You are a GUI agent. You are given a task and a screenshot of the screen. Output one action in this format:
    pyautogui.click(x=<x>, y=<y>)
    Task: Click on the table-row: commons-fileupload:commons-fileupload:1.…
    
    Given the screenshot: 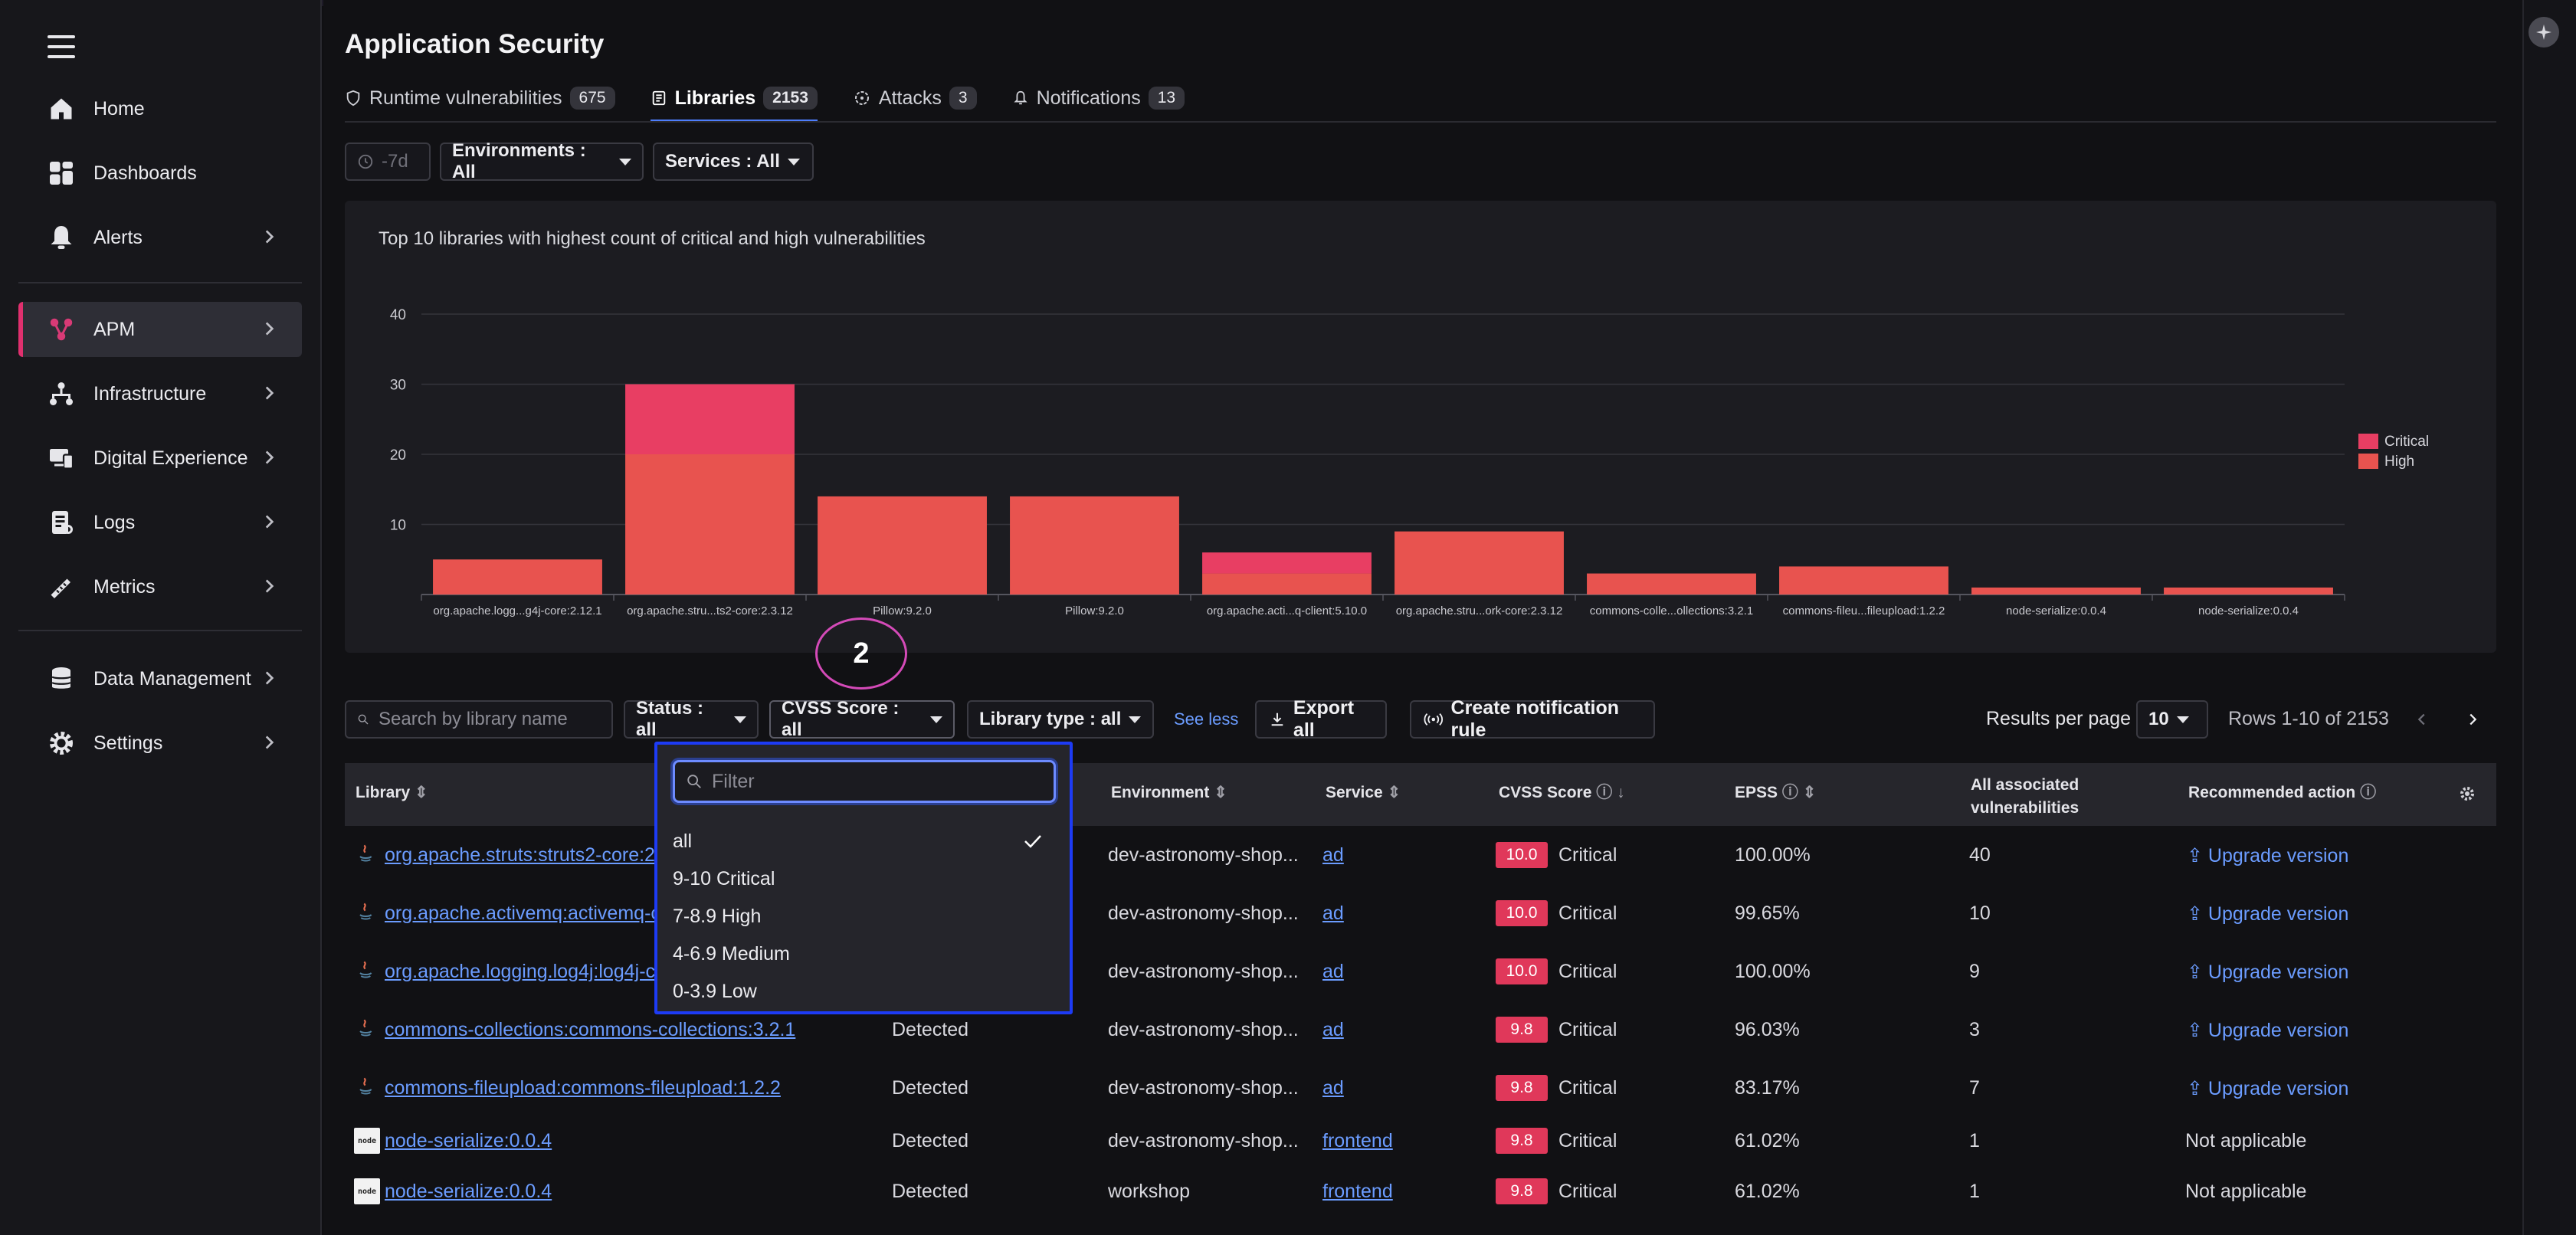 What is the action you would take?
    pyautogui.click(x=1421, y=1088)
    